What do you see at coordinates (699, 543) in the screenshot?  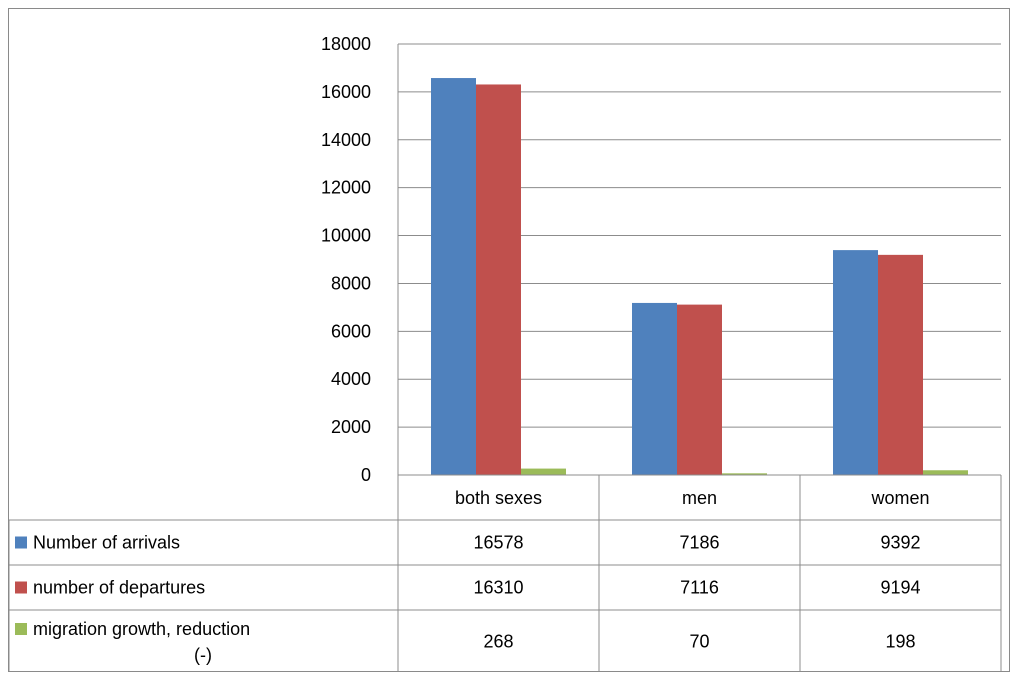 I see `data-label: 7186` at bounding box center [699, 543].